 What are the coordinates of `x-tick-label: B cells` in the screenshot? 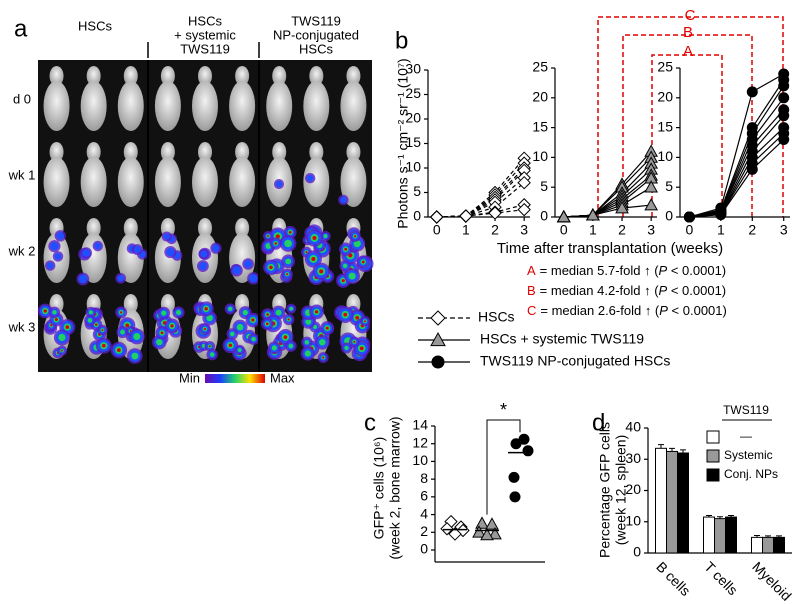 It's located at (673, 578).